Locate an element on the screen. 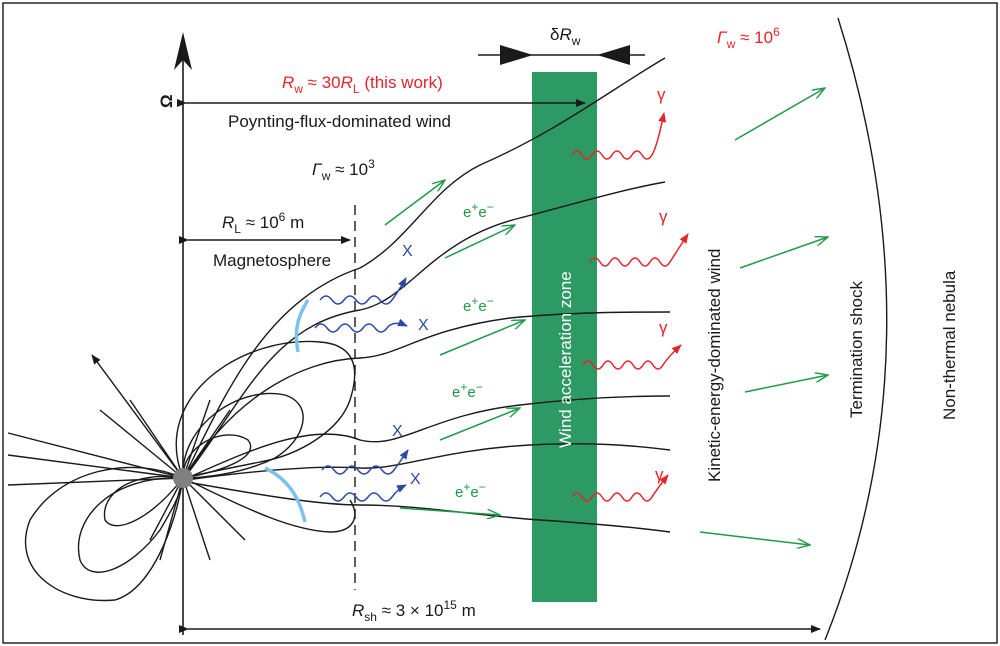  light-cylinder-arc-lower is located at coordinates (285, 494).